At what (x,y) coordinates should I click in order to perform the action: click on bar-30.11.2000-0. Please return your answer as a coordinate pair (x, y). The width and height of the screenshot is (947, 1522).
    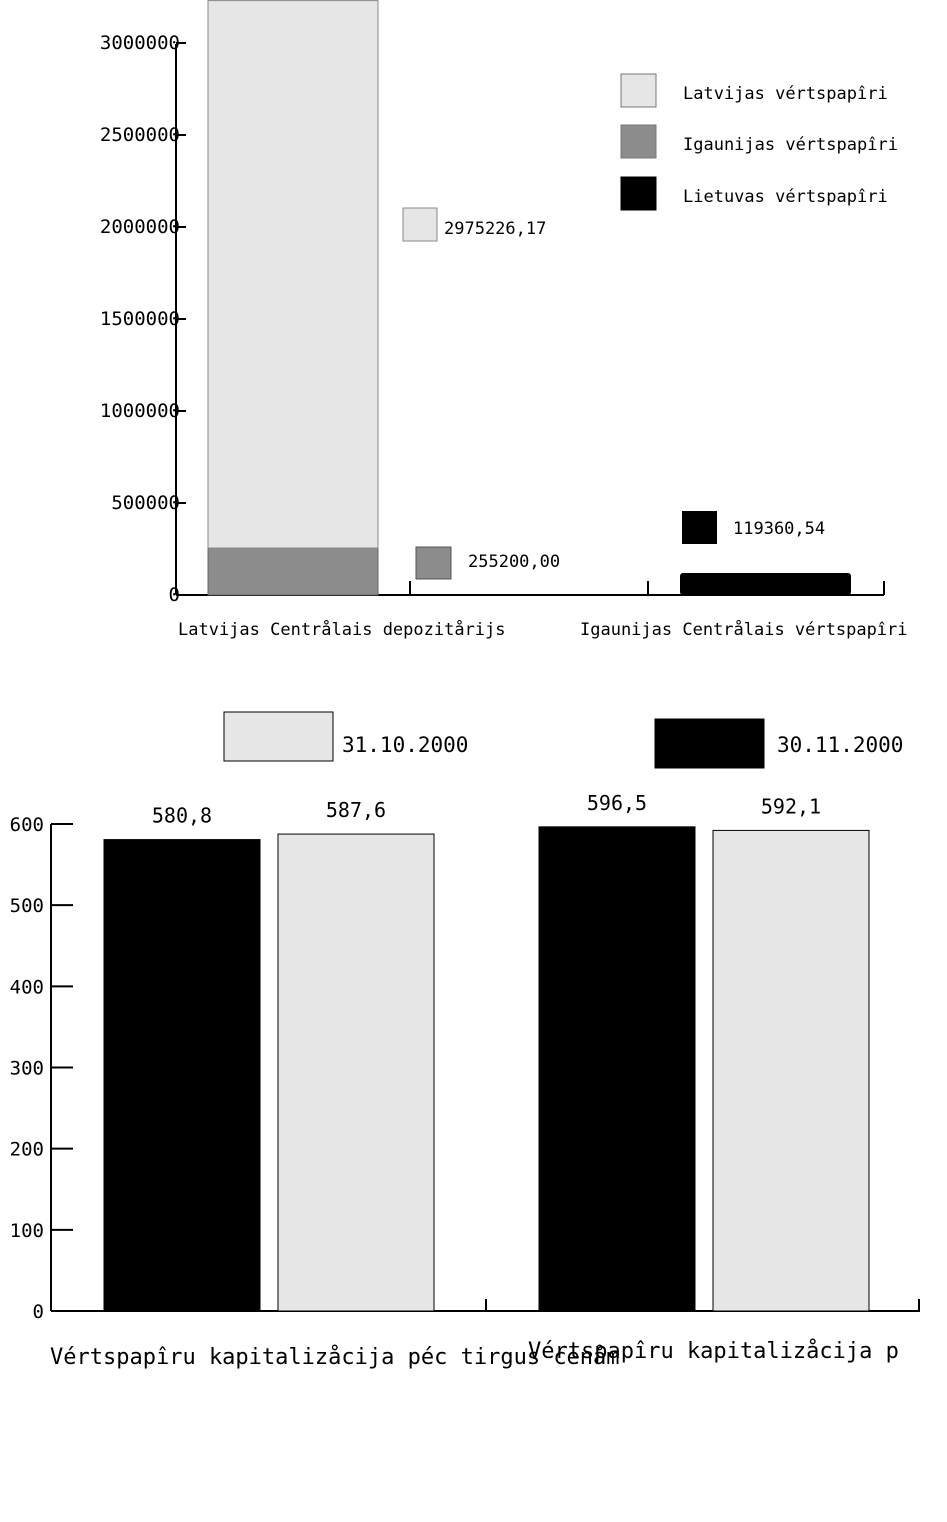
    Looking at the image, I should click on (356, 1072).